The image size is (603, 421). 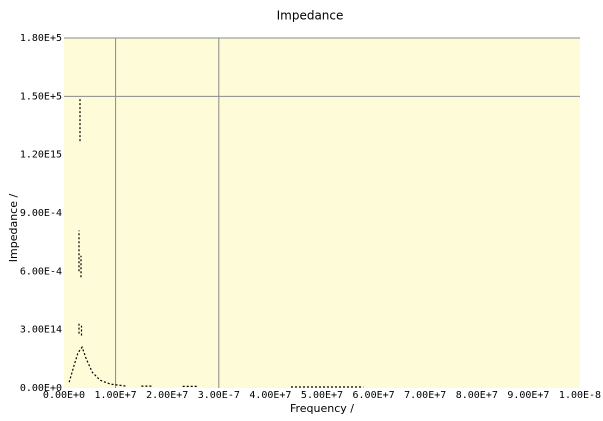 What do you see at coordinates (322, 395) in the screenshot?
I see `x-tick-label: 5.00E+7` at bounding box center [322, 395].